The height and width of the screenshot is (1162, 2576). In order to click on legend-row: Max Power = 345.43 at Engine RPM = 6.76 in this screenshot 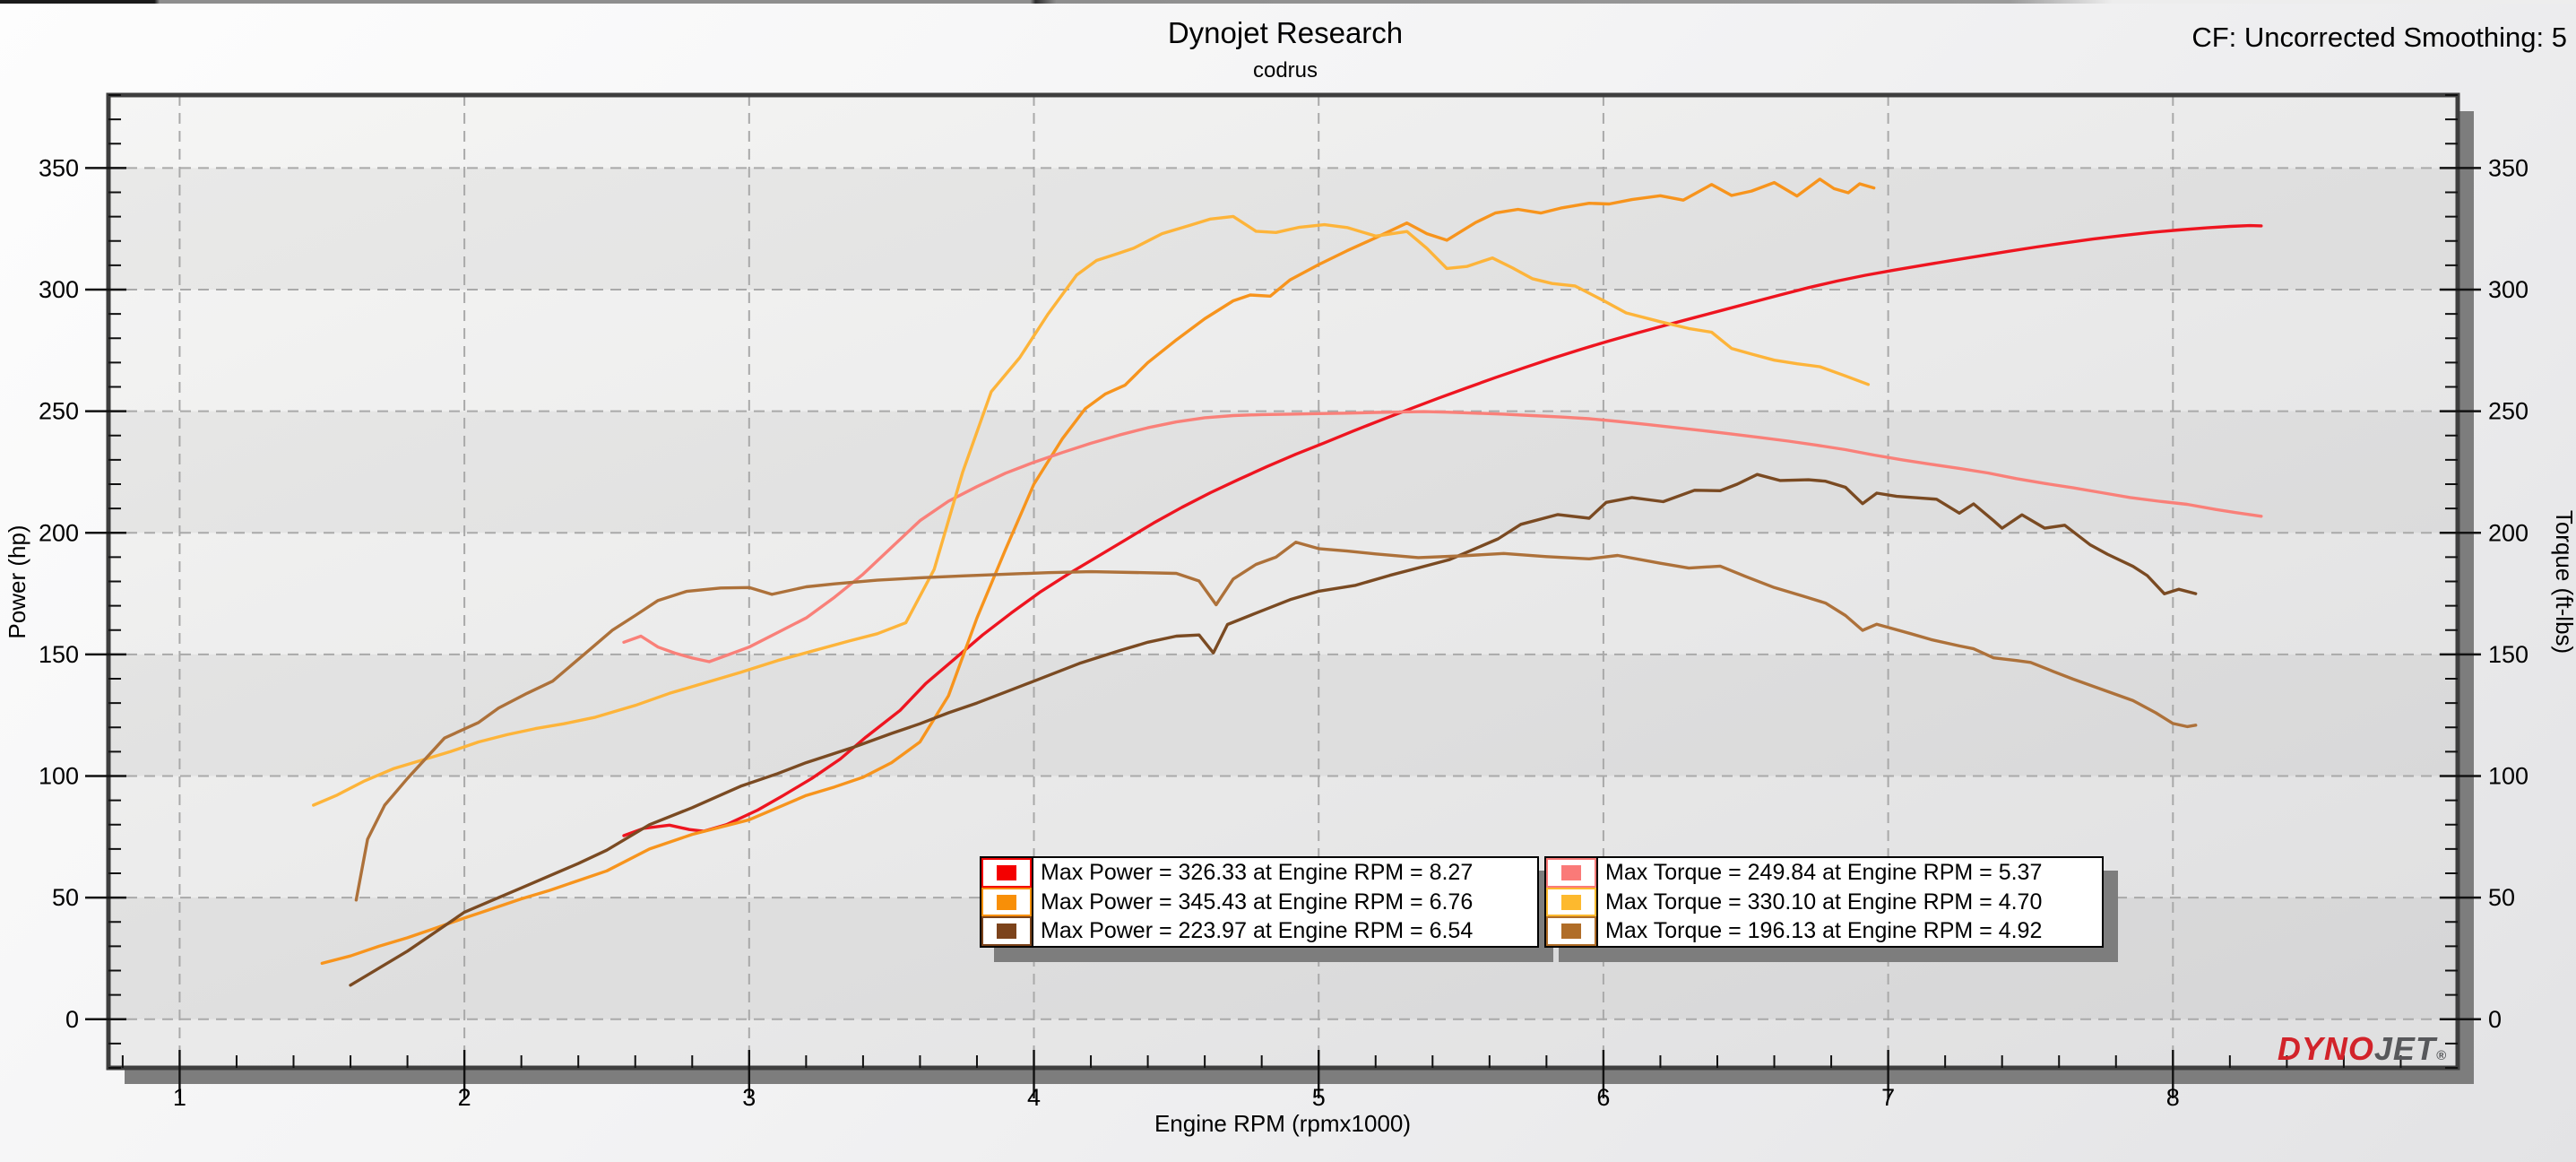, I will do `click(1257, 902)`.